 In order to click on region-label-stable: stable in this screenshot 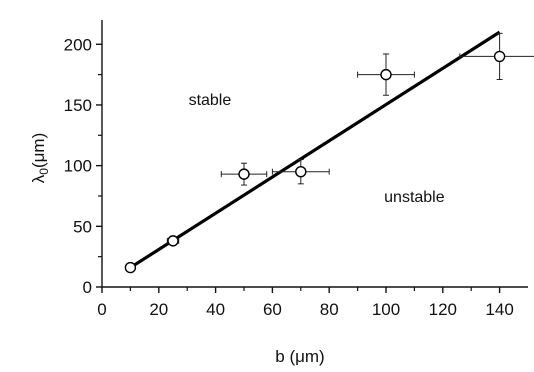, I will do `click(210, 100)`.